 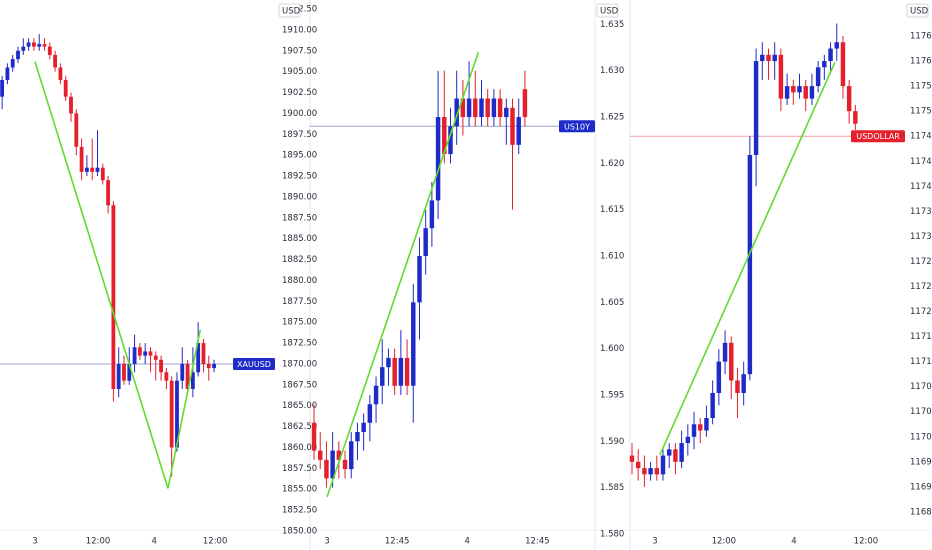 What do you see at coordinates (921, 87) in the screenshot?
I see `y-tick-label: 11756` at bounding box center [921, 87].